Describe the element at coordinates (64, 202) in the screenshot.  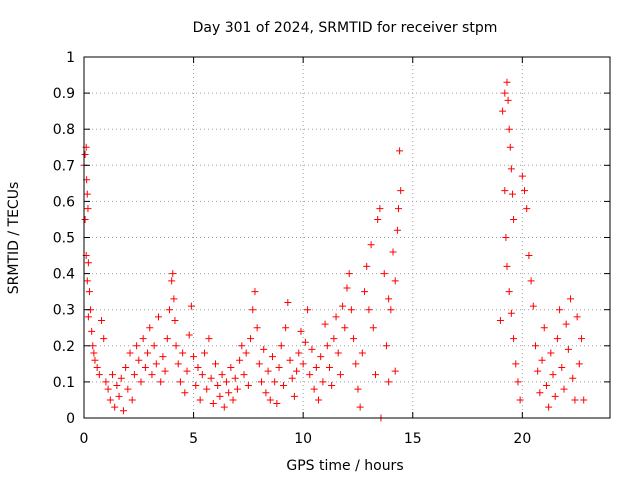
I see `y-tick-label: 0.6` at that location.